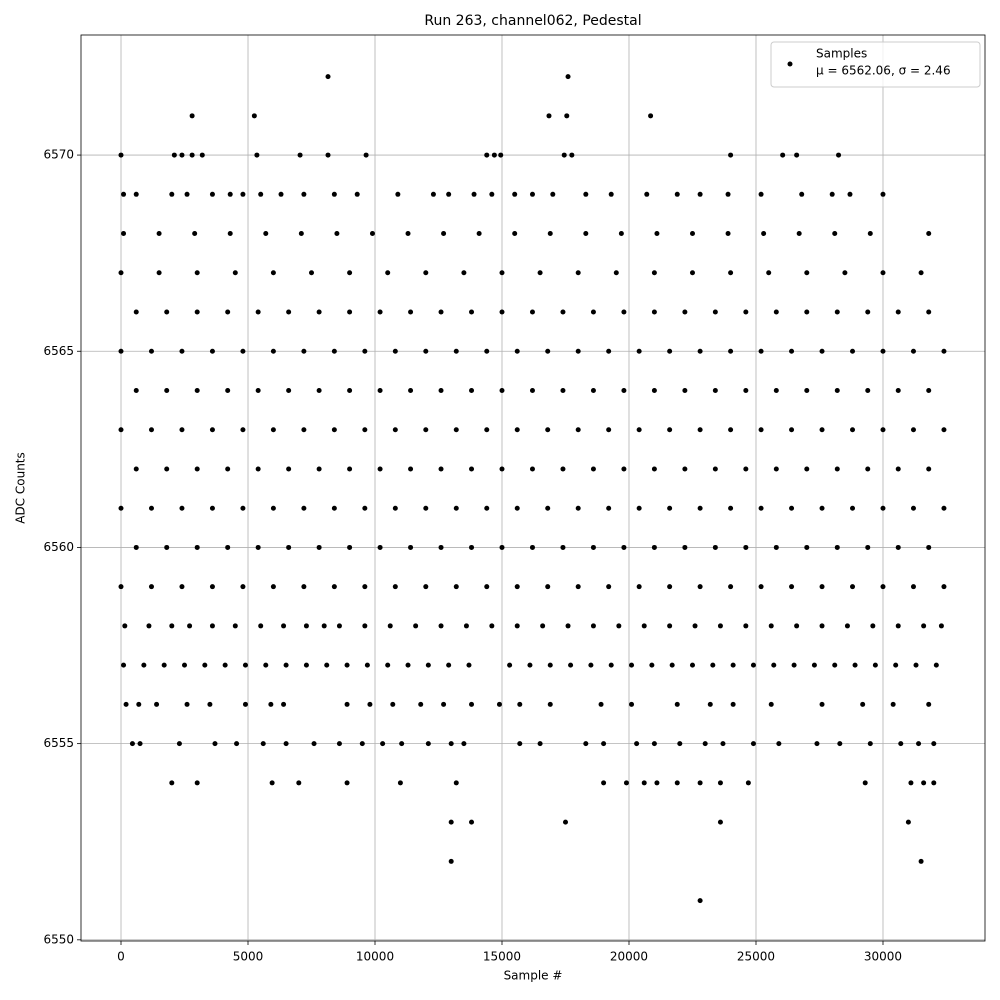 This screenshot has height=1000, width=1000. I want to click on x-tick-label: 15000, so click(502, 957).